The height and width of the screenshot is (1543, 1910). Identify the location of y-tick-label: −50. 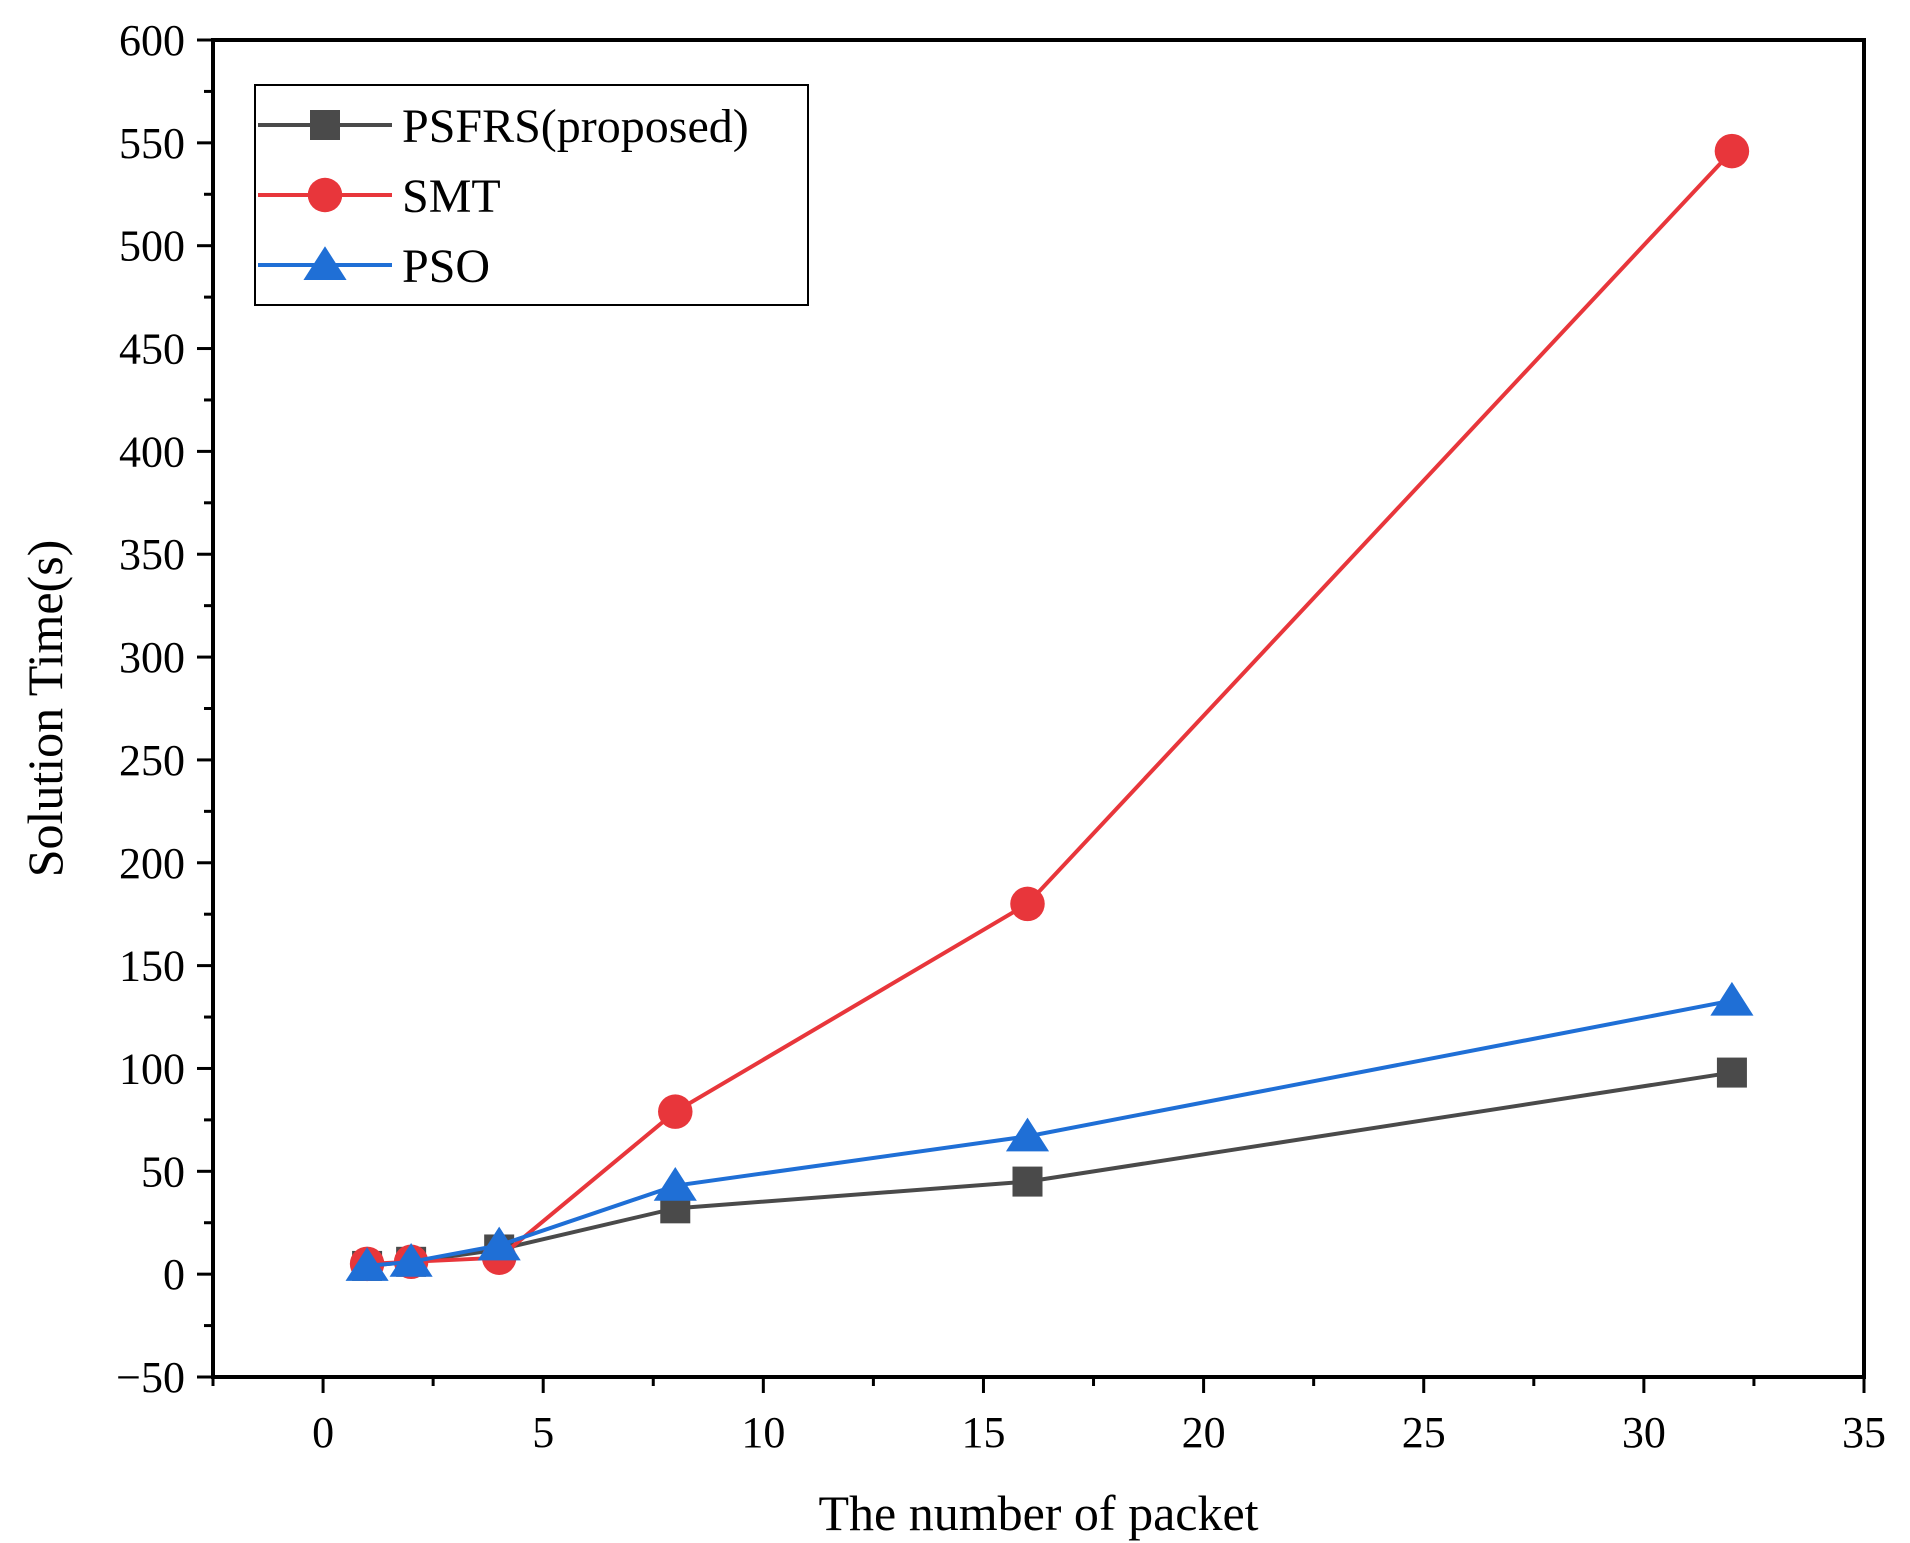
(150, 1377).